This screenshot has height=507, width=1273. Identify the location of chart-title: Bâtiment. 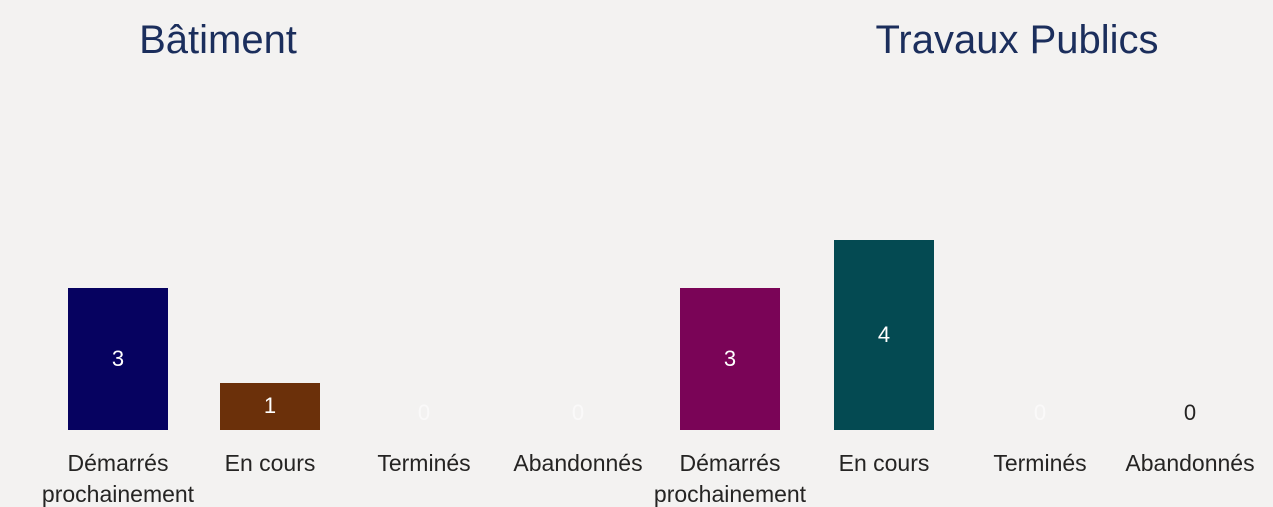
(218, 40).